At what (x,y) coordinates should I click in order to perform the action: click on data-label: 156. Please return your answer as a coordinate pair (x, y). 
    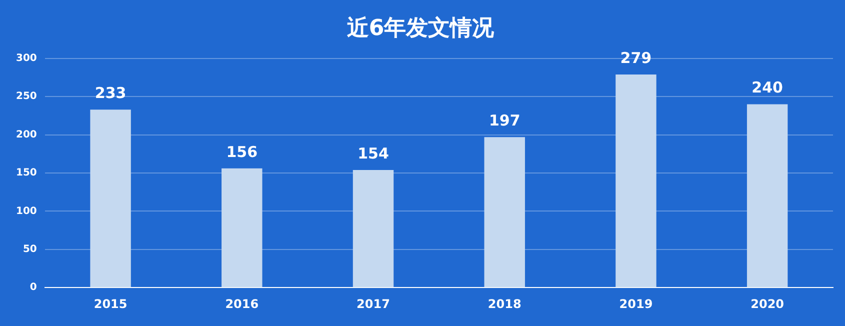
    Looking at the image, I should click on (242, 151).